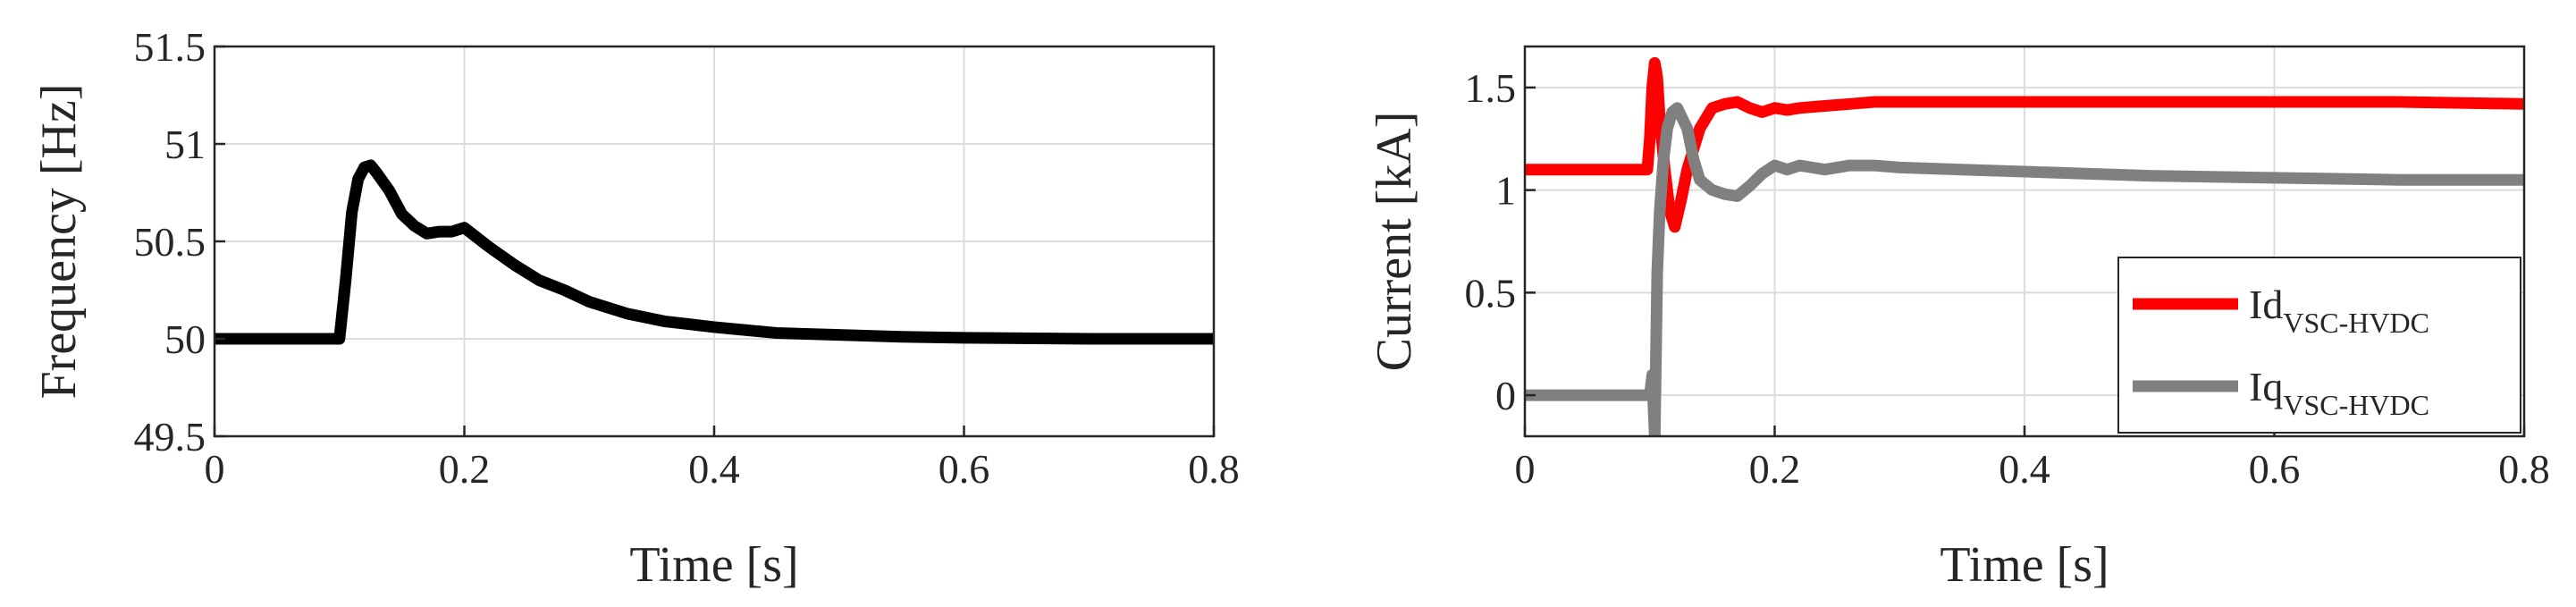 The height and width of the screenshot is (607, 2576). What do you see at coordinates (1506, 395) in the screenshot?
I see `current-y-tick-label: 0` at bounding box center [1506, 395].